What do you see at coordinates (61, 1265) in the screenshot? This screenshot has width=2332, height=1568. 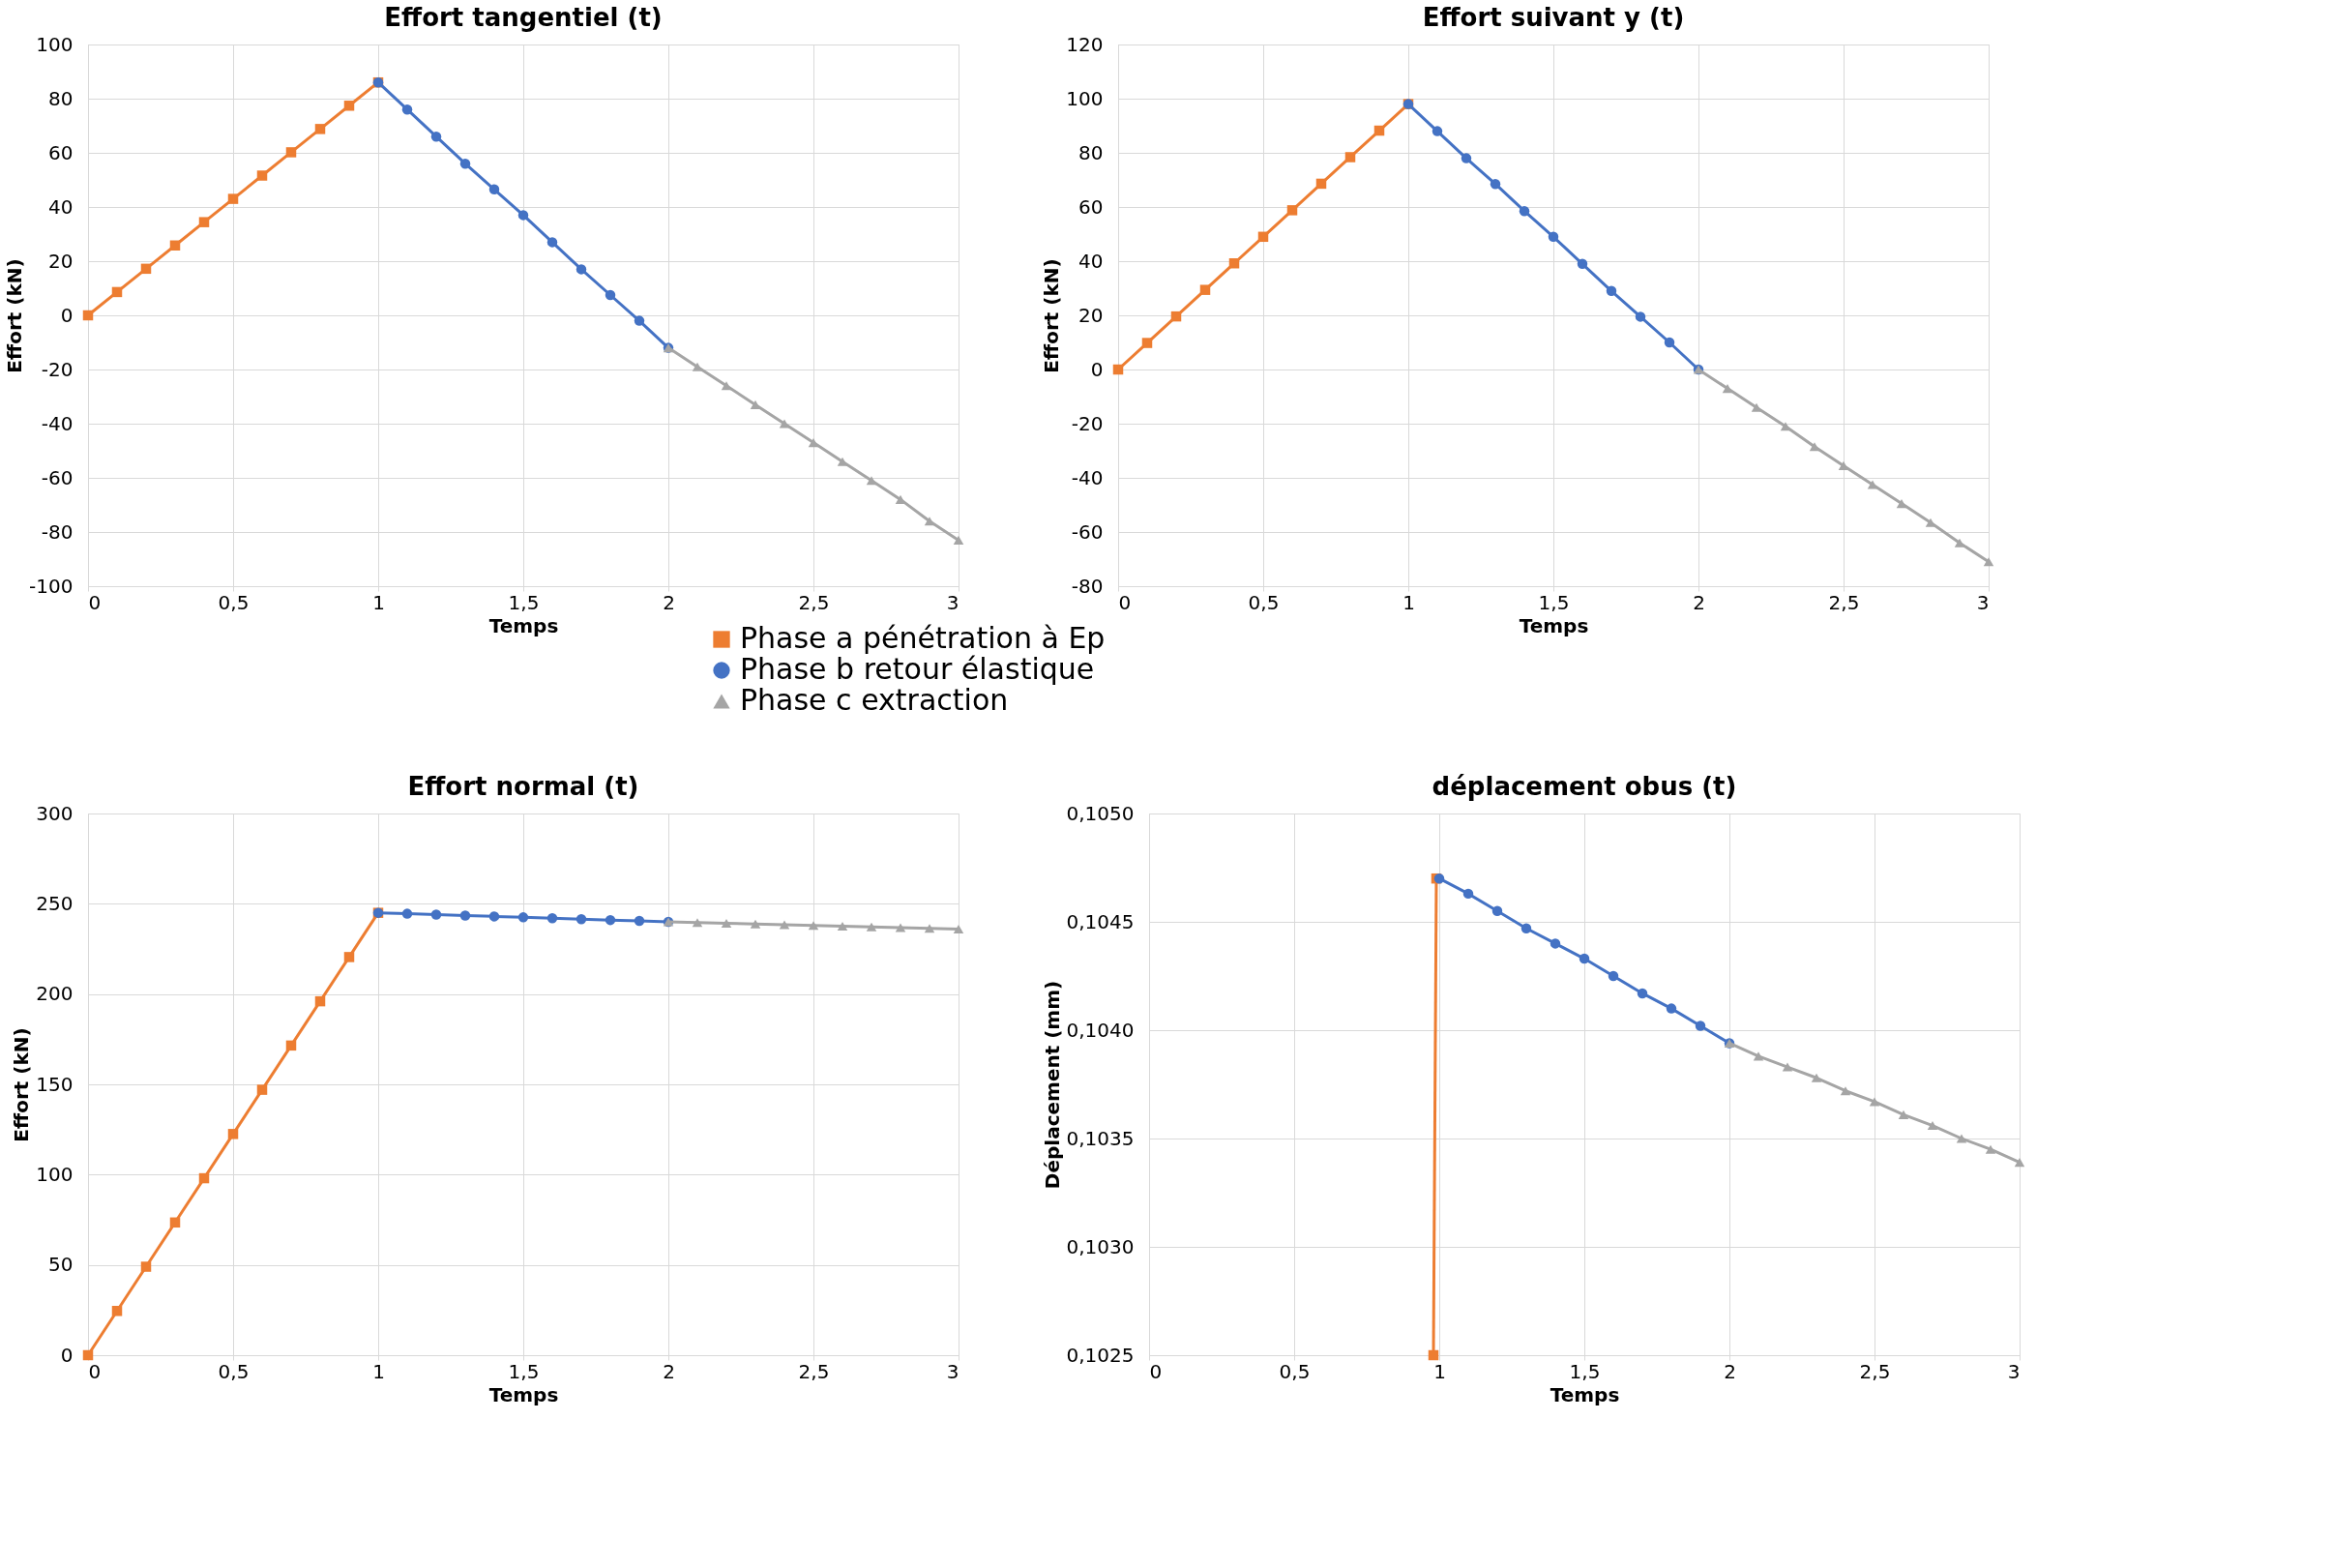 I see `y-tick-label: 50` at bounding box center [61, 1265].